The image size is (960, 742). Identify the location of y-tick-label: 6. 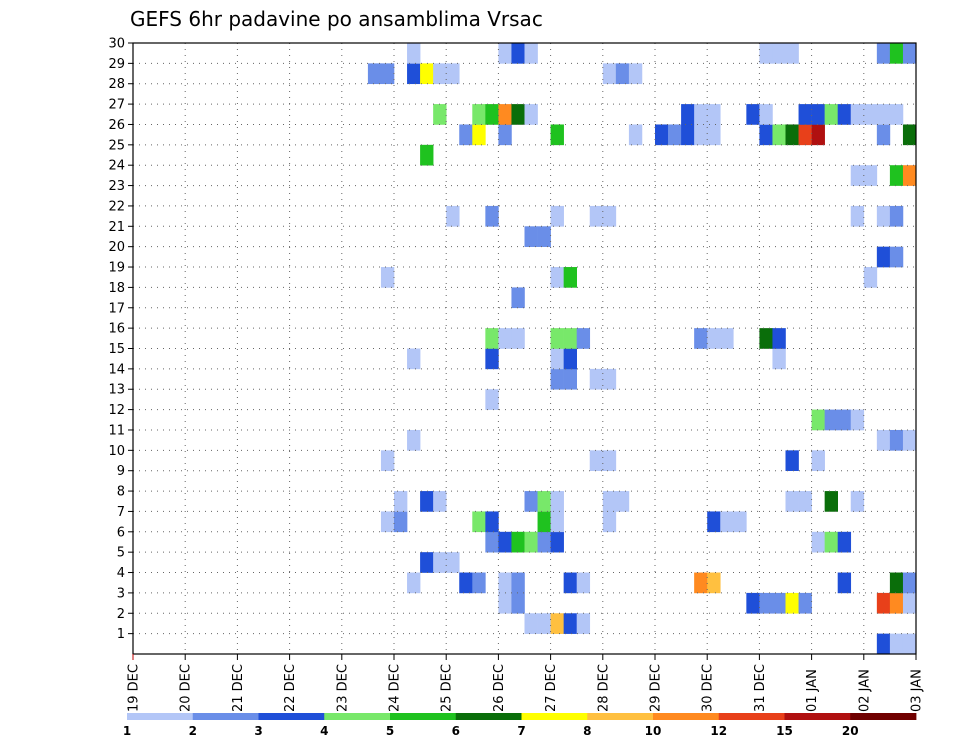
(121, 532).